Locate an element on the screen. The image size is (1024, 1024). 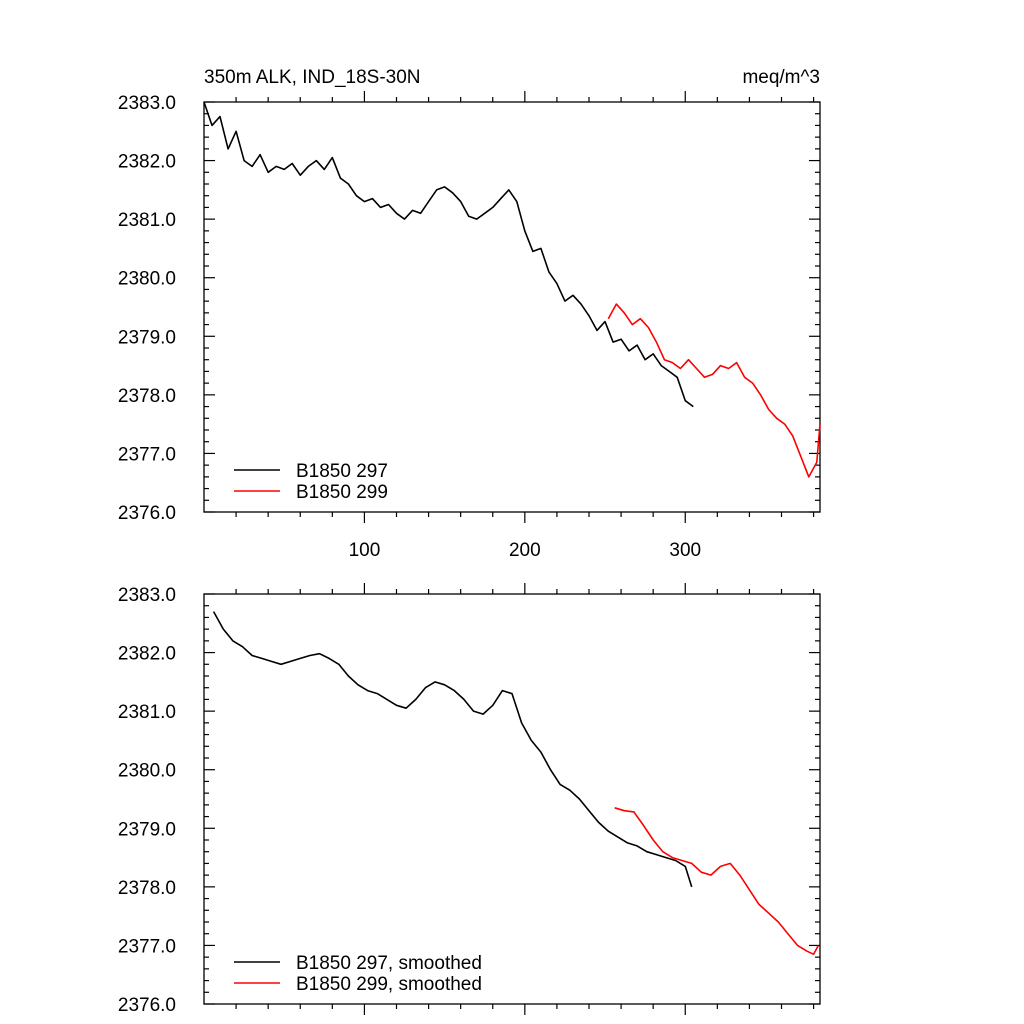
units-label: meq/m^3 is located at coordinates (781, 77).